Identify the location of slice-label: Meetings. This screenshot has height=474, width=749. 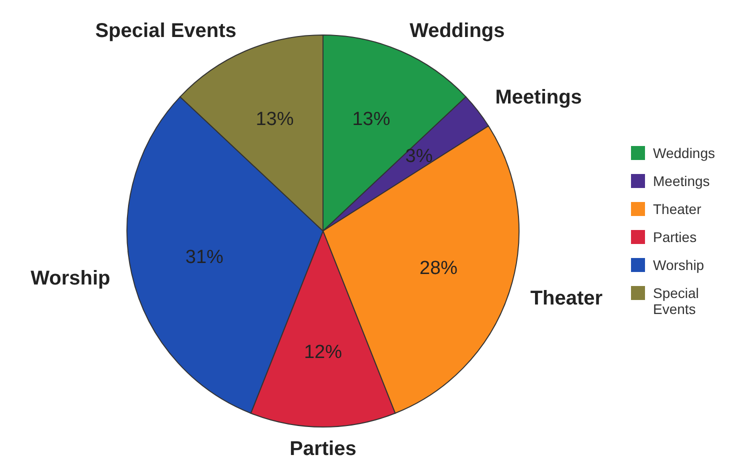
(538, 97).